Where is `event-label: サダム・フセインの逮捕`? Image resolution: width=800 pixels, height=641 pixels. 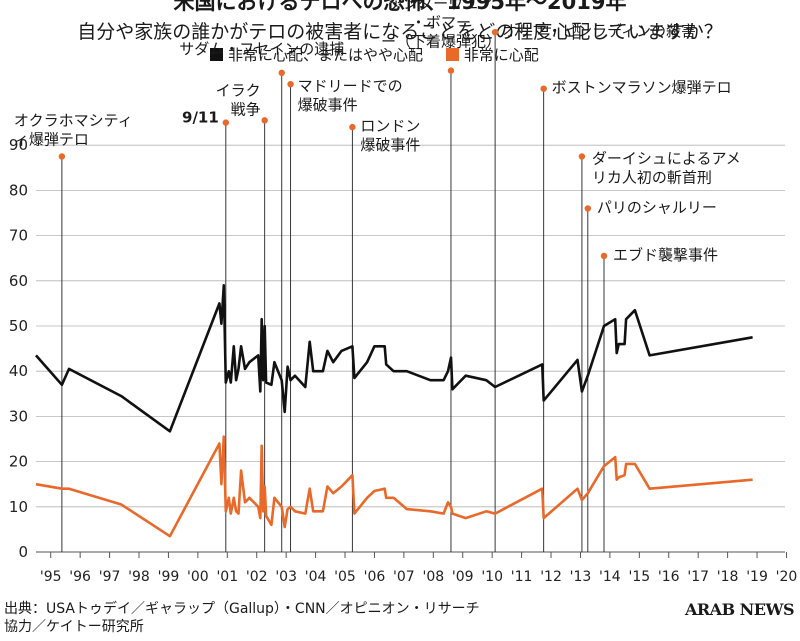
event-label: サダム・フセインの逮捕 is located at coordinates (261, 49).